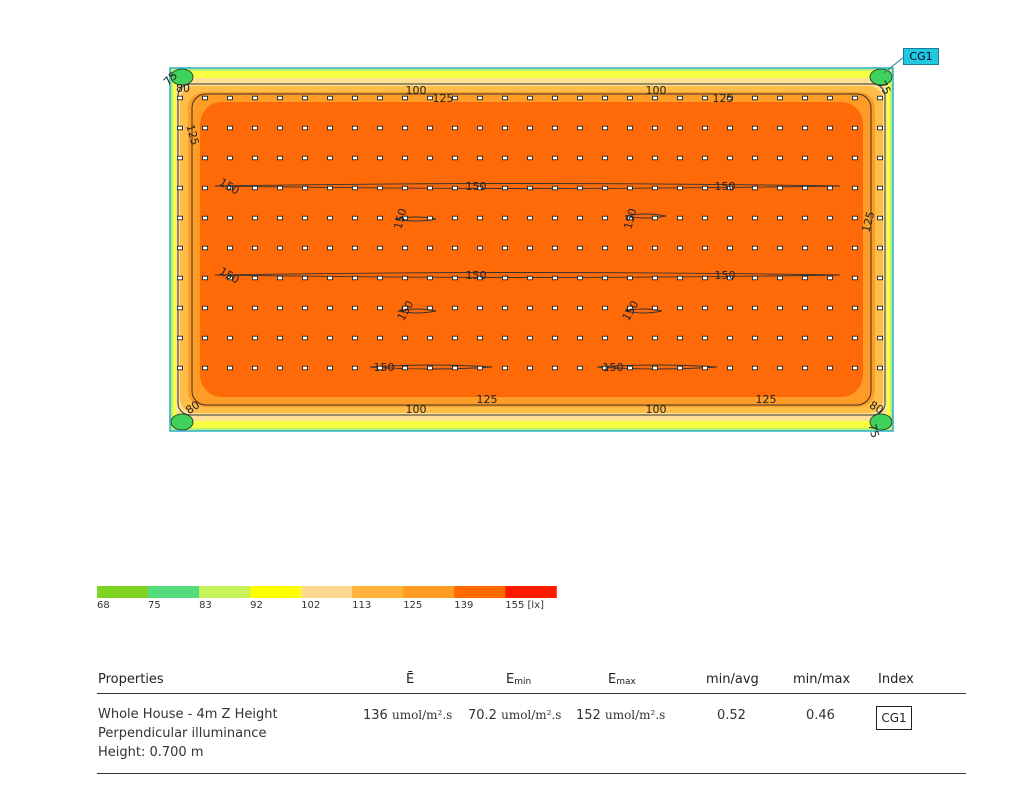  I want to click on cell-e-min: 70.2 umol/m².s, so click(514, 715).